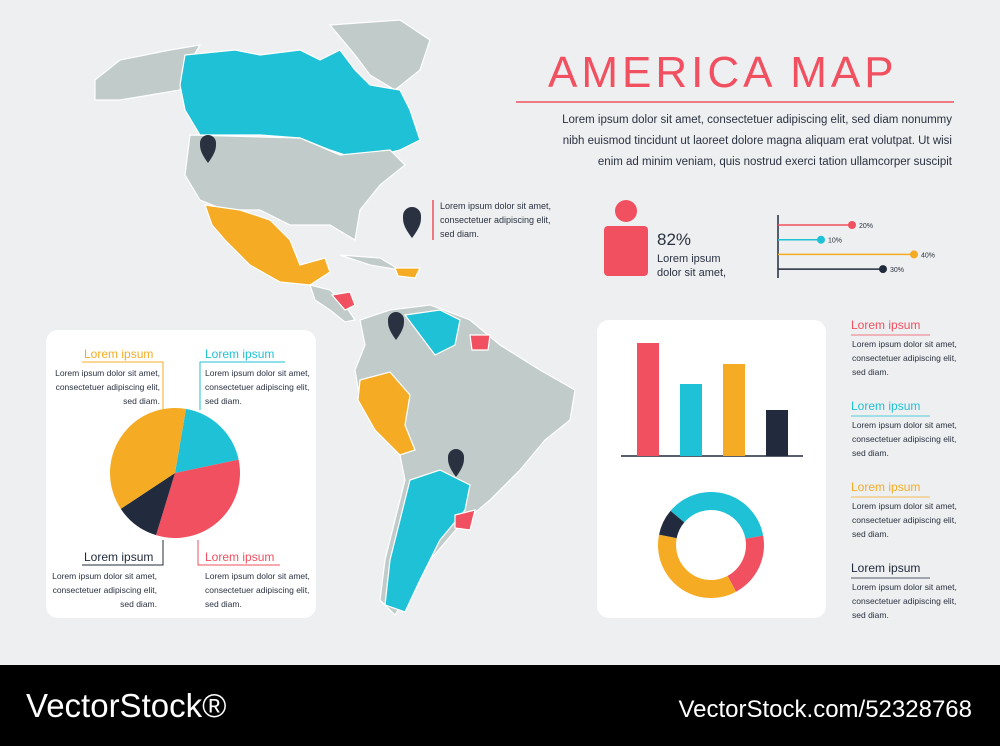 This screenshot has height=746, width=1000. I want to click on person-icon, so click(626, 238).